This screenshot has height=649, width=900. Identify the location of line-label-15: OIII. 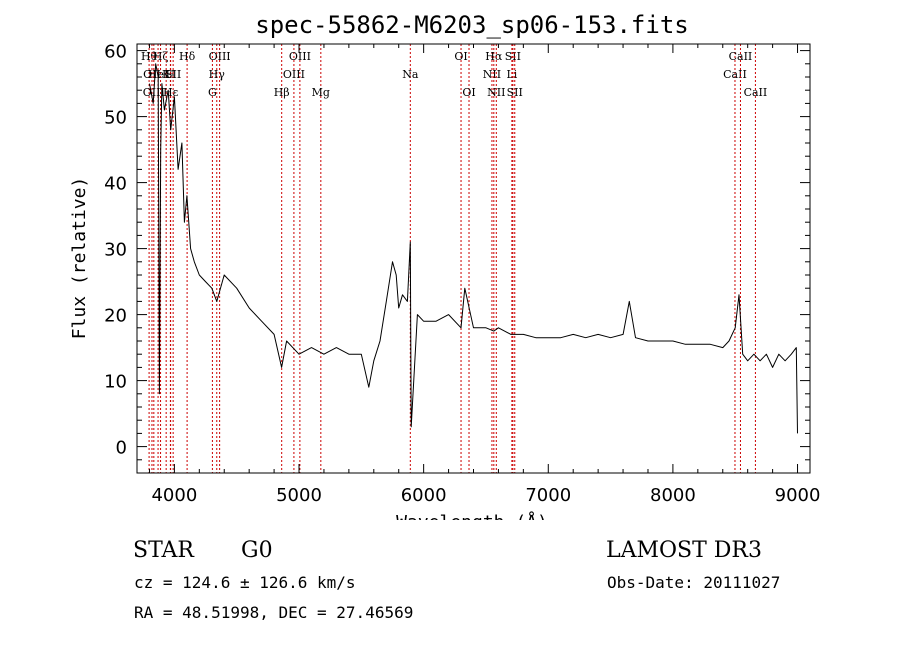
(300, 56).